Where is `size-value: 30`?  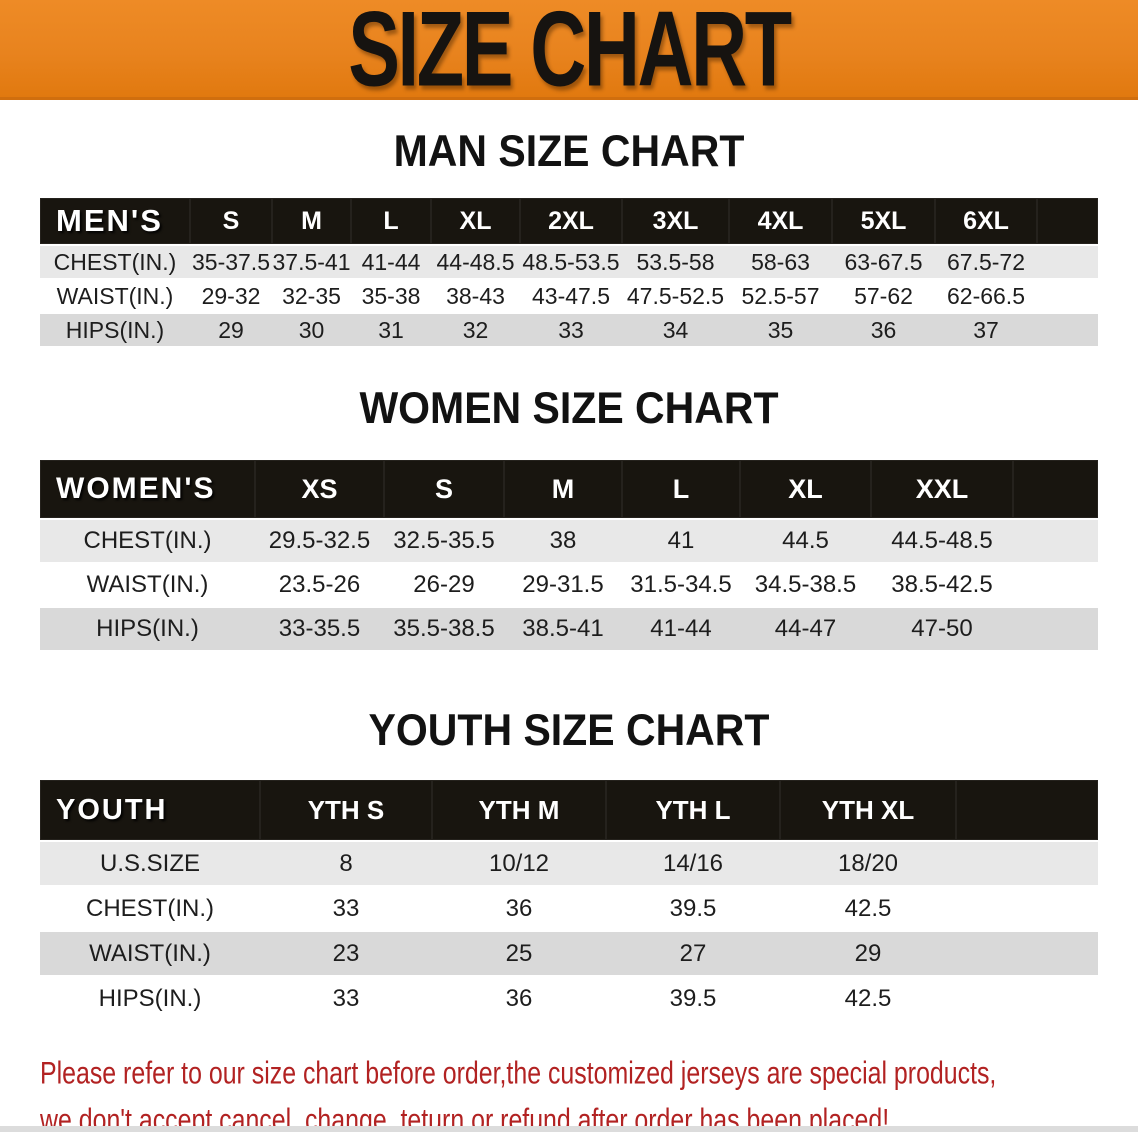 size-value: 30 is located at coordinates (311, 329).